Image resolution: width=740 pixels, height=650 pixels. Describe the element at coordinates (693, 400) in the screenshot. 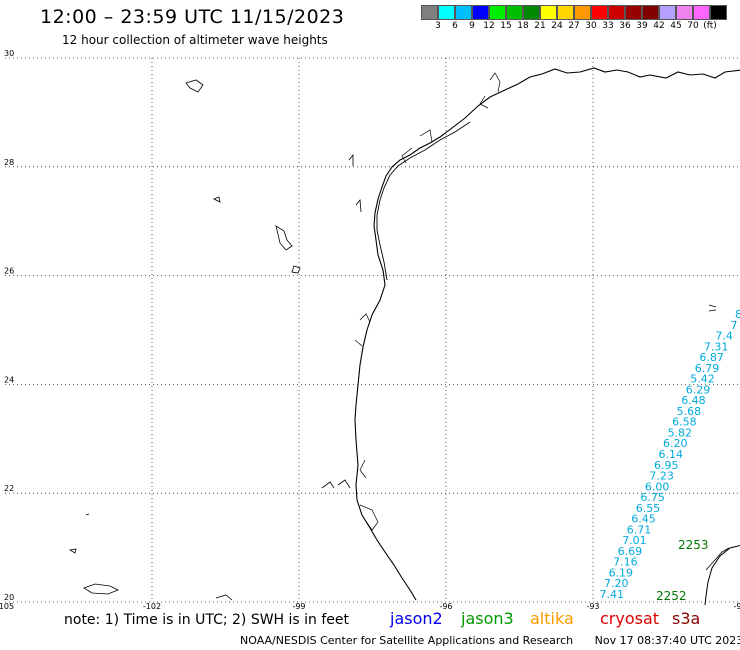

I see `swh-value-label: 6.48` at that location.